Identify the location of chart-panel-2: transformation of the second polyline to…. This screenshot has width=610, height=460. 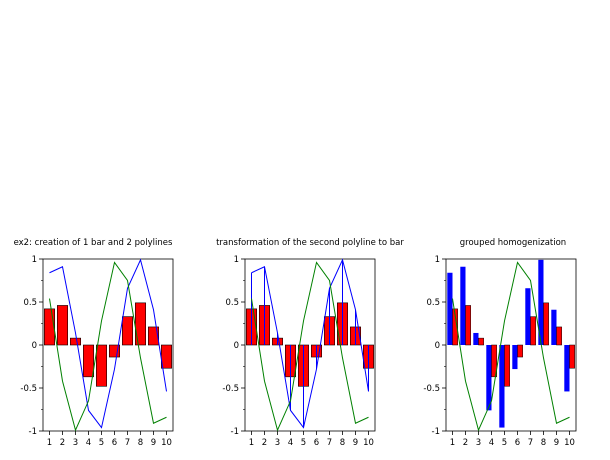
(310, 343).